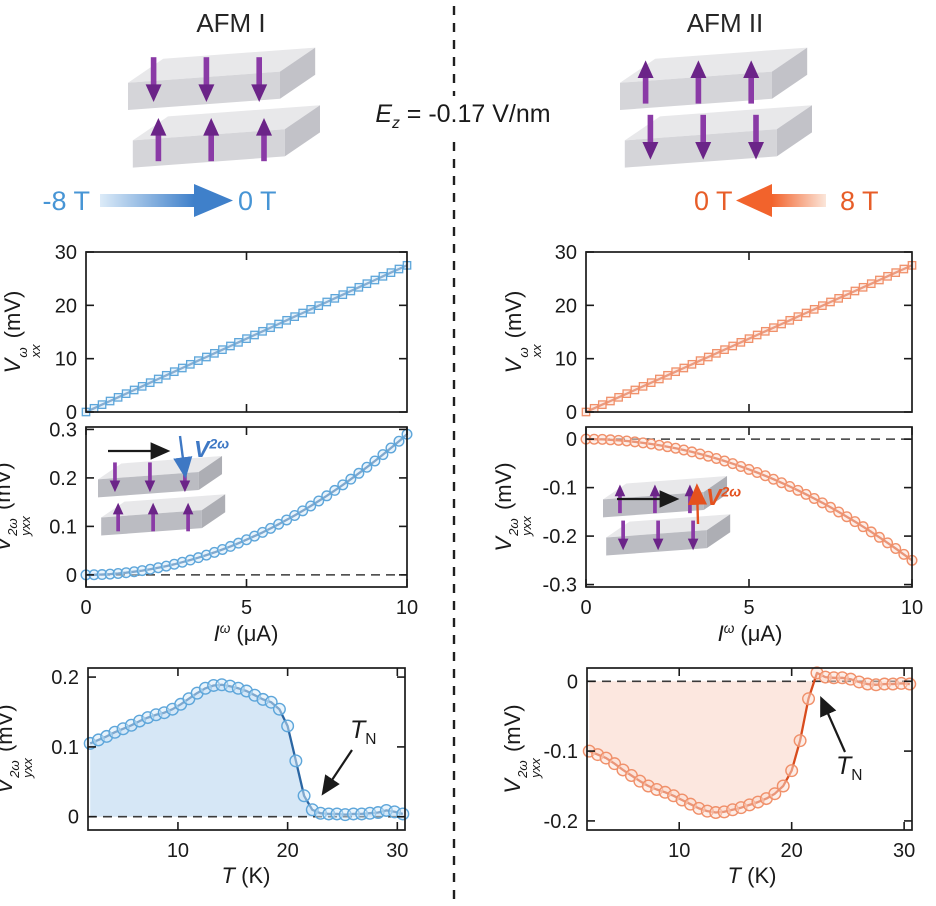  I want to click on tick-labels: 10 20 30 0 -0.1 -0.2, so click(730, 766).